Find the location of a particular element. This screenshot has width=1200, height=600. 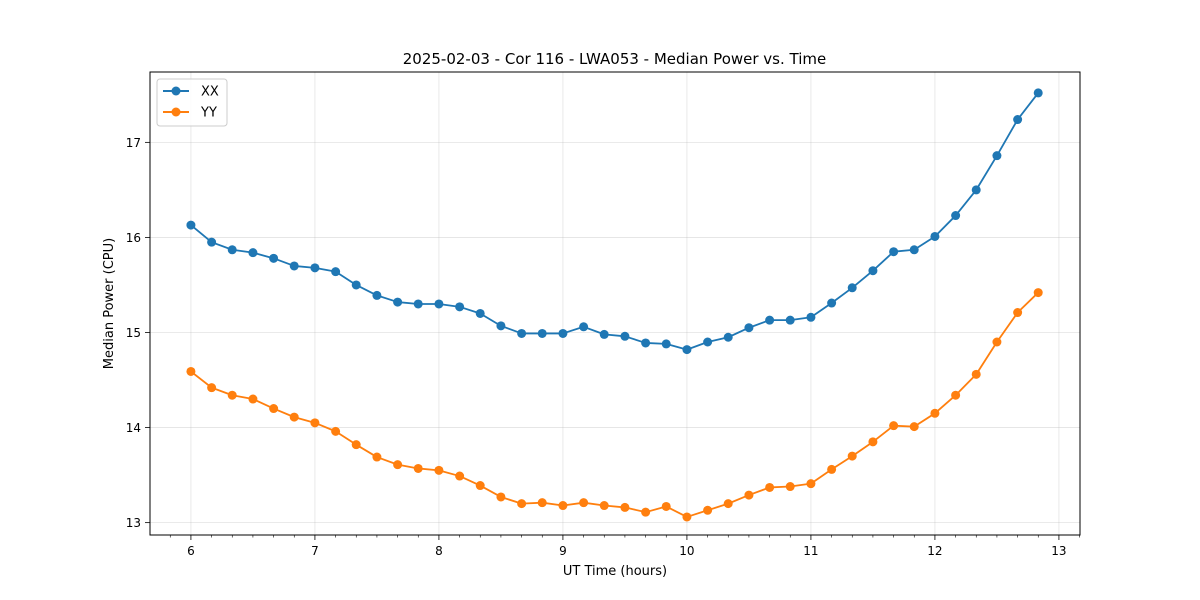

x-tick-label: 6 is located at coordinates (191, 551).